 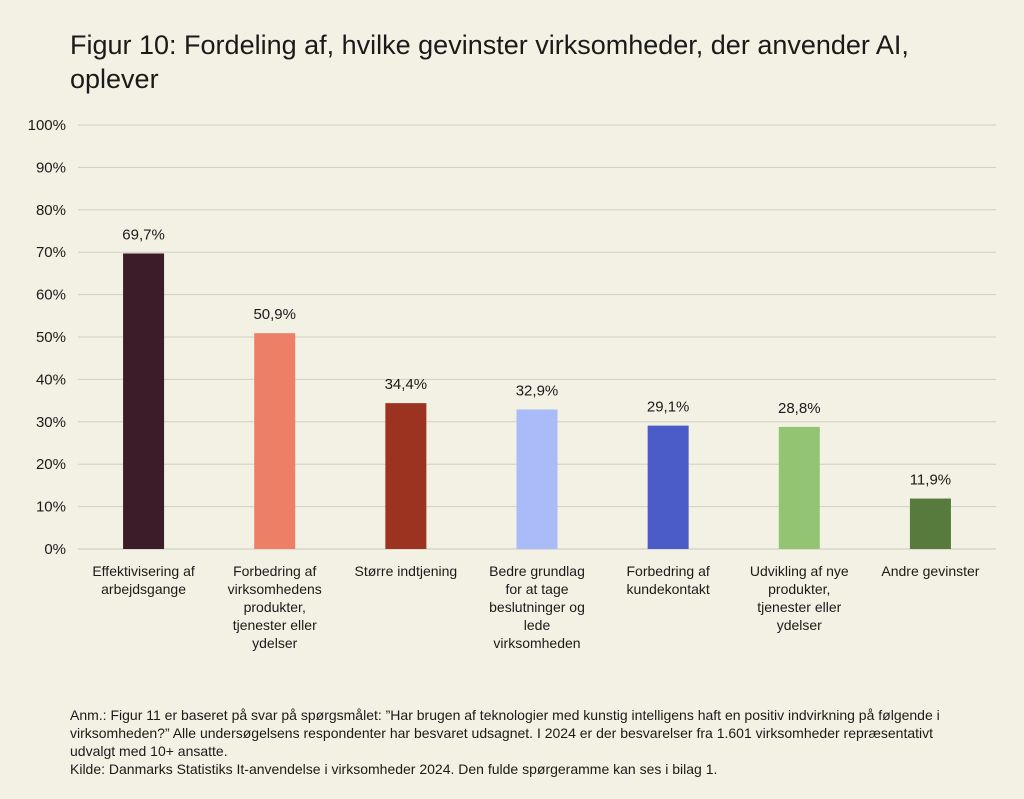 What do you see at coordinates (537, 625) in the screenshot?
I see `x-tick-label: lede` at bounding box center [537, 625].